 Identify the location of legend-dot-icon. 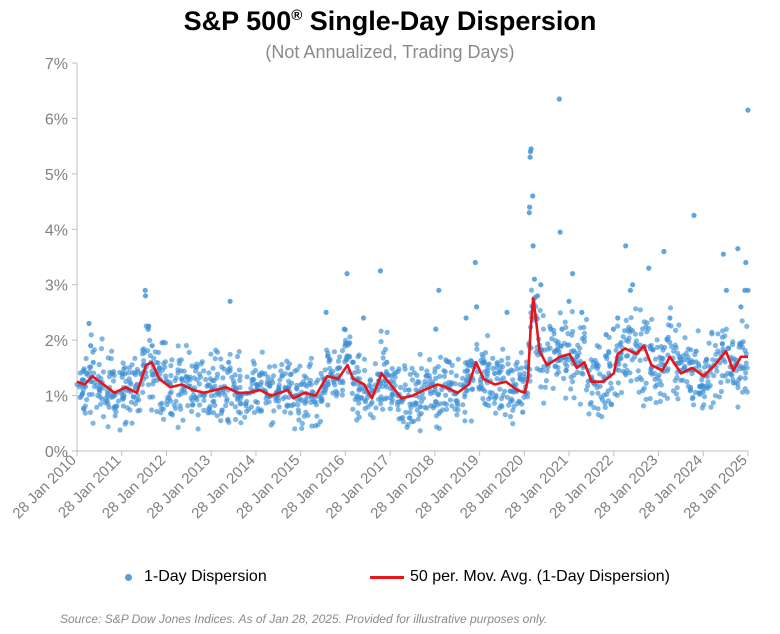
(128, 577).